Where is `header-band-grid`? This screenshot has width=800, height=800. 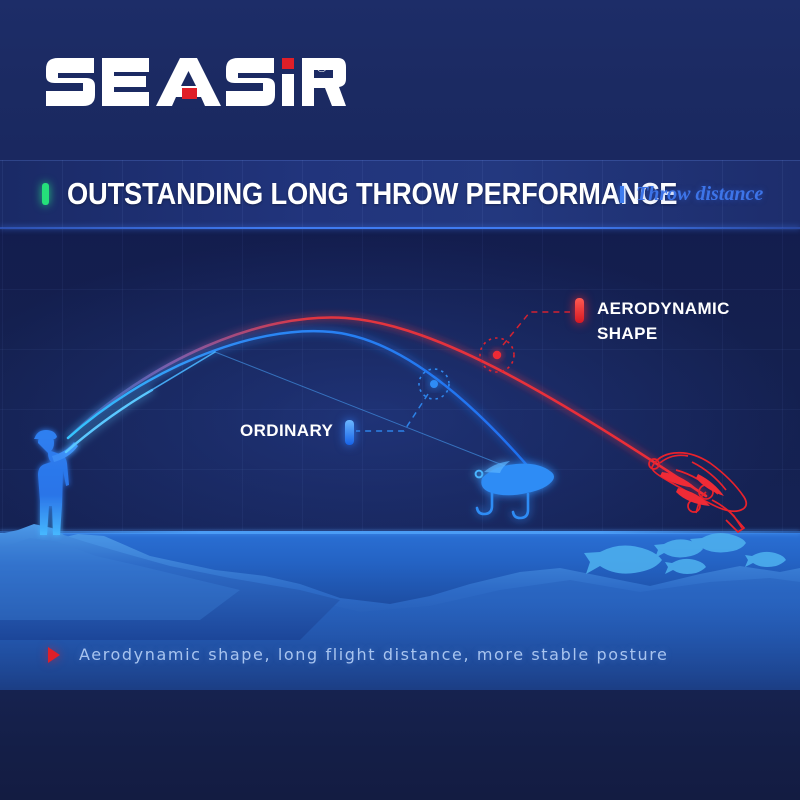
header-band-grid is located at coordinates (400, 194).